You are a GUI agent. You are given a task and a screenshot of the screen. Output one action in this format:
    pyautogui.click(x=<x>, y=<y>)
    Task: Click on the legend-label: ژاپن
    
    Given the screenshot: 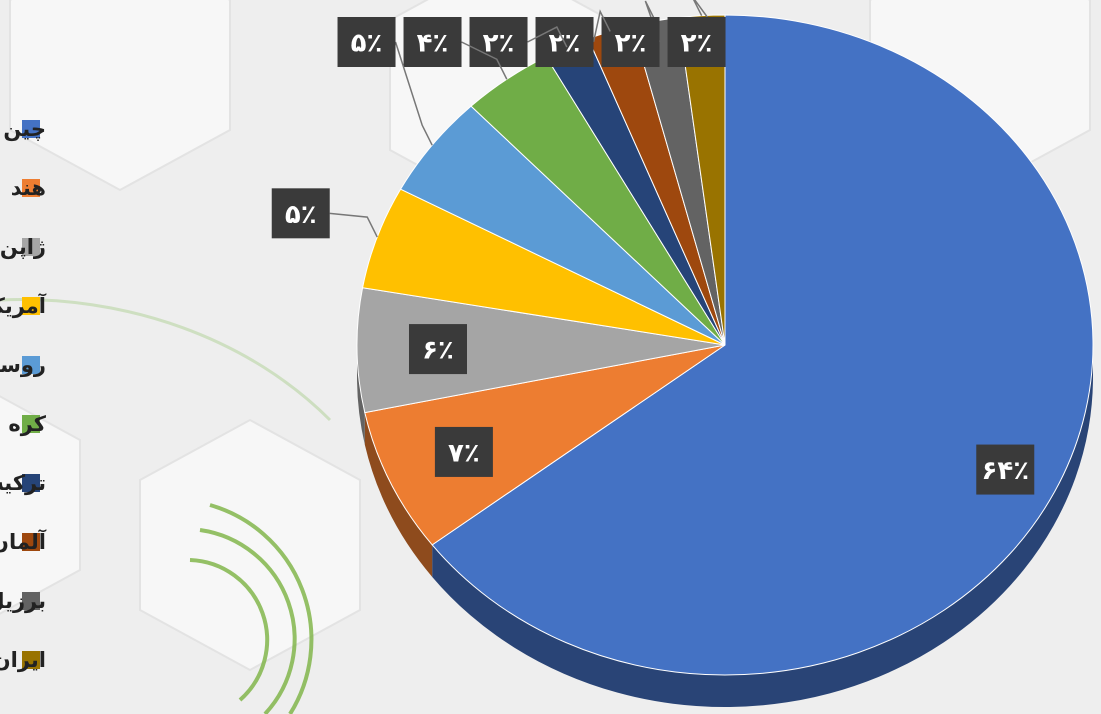 What is the action you would take?
    pyautogui.click(x=23, y=247)
    